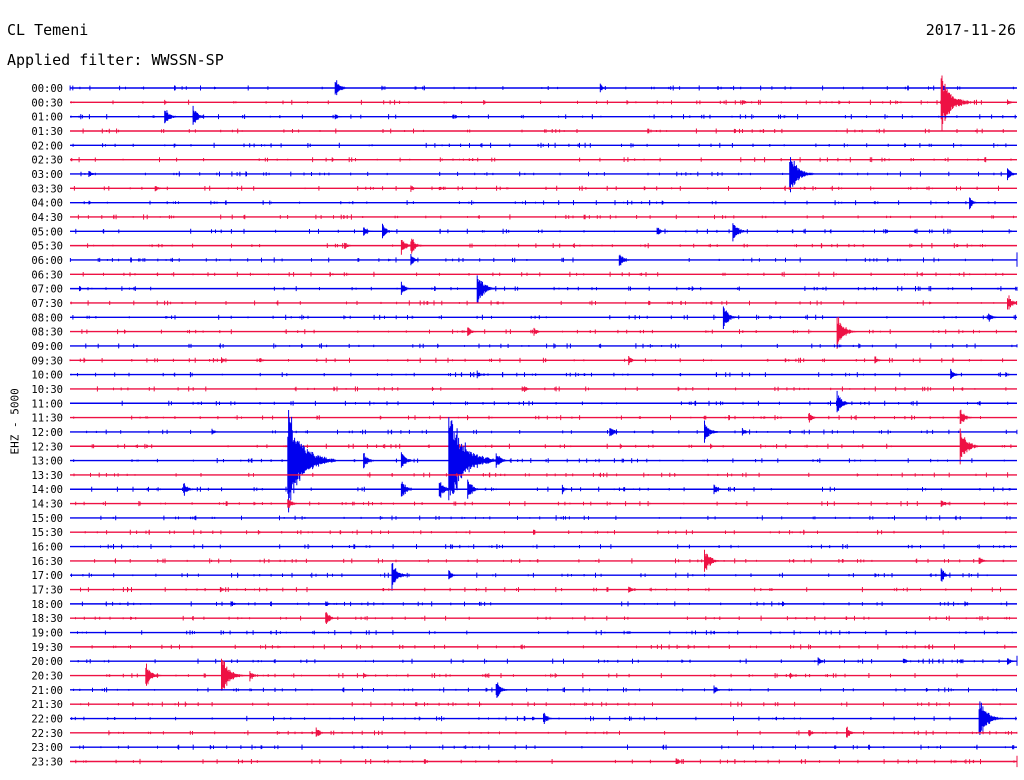  I want to click on row-label: 03:30, so click(47, 189).